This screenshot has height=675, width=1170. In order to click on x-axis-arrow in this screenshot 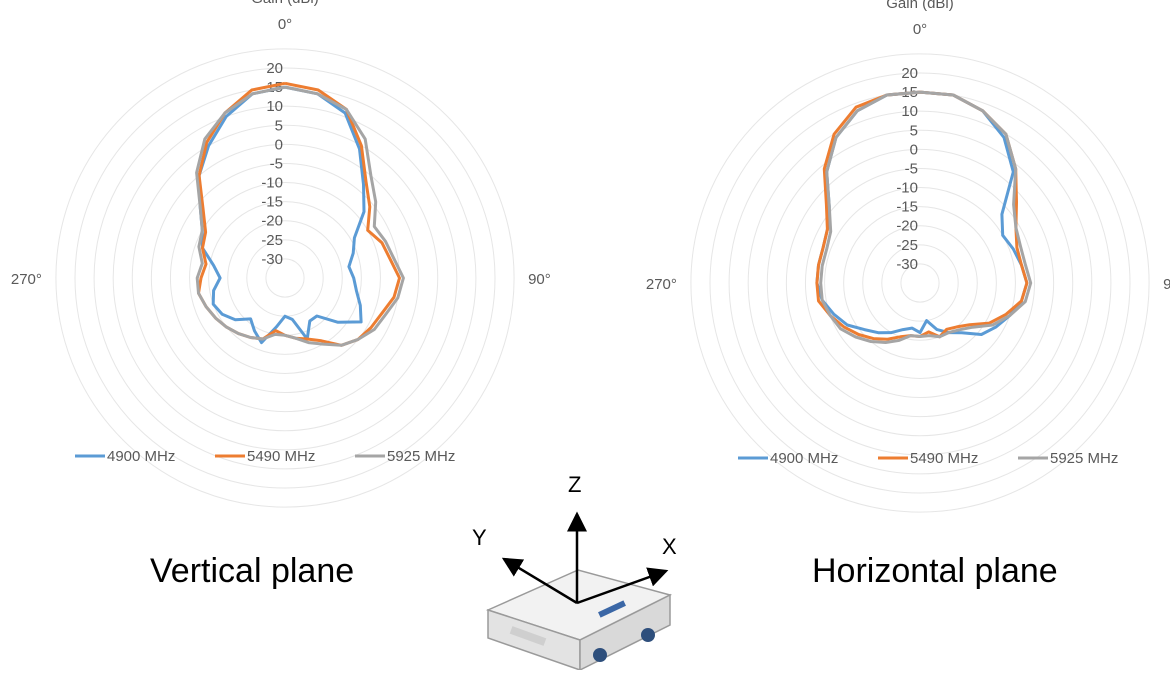, I will do `click(622, 586)`.